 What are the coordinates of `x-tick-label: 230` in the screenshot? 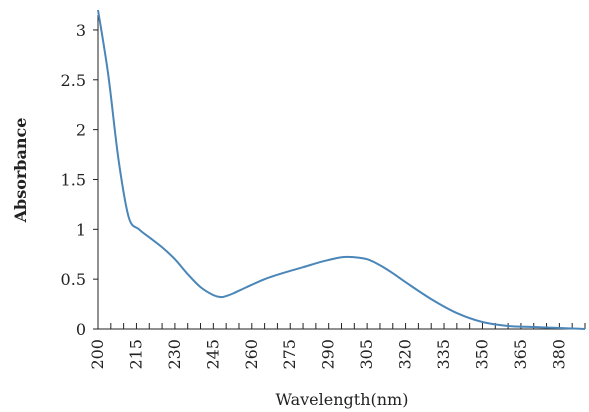 It's located at (174, 354).